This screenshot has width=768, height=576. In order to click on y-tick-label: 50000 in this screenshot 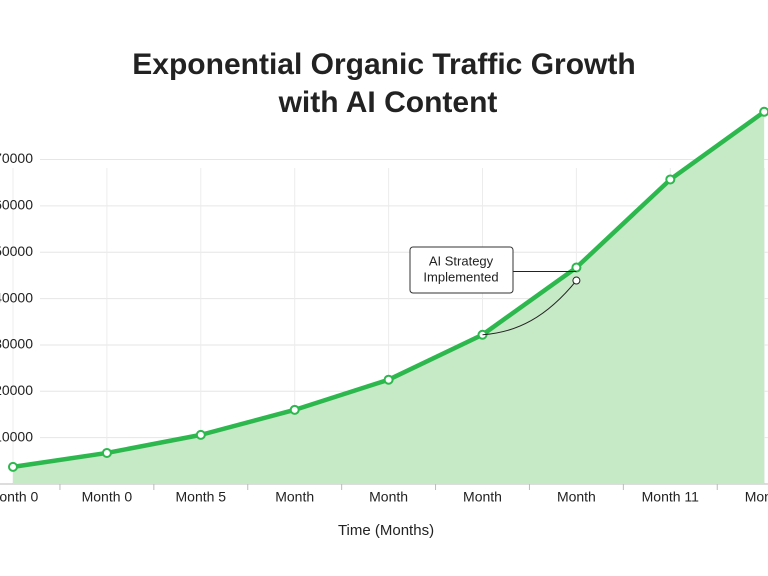, I will do `click(16, 251)`.